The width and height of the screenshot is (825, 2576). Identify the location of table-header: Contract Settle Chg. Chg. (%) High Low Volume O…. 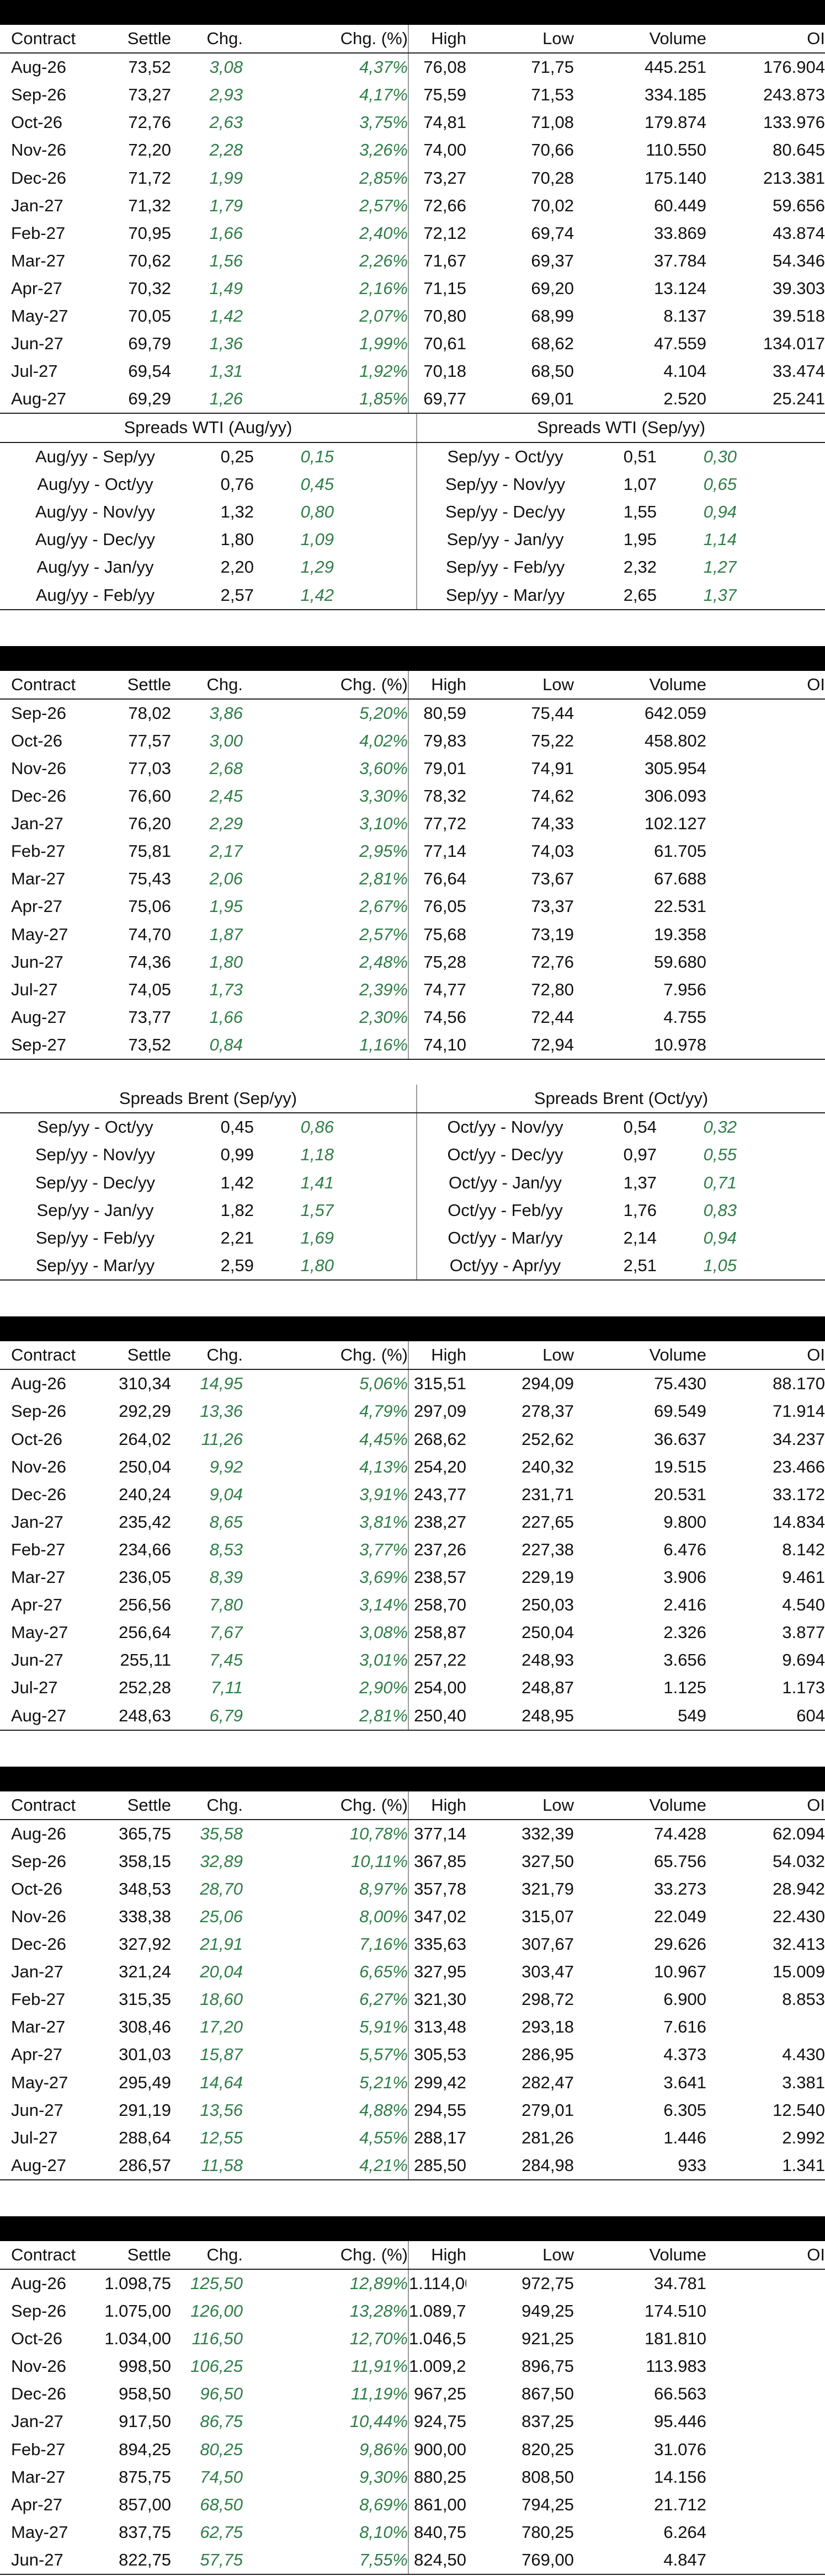
(412, 2255).